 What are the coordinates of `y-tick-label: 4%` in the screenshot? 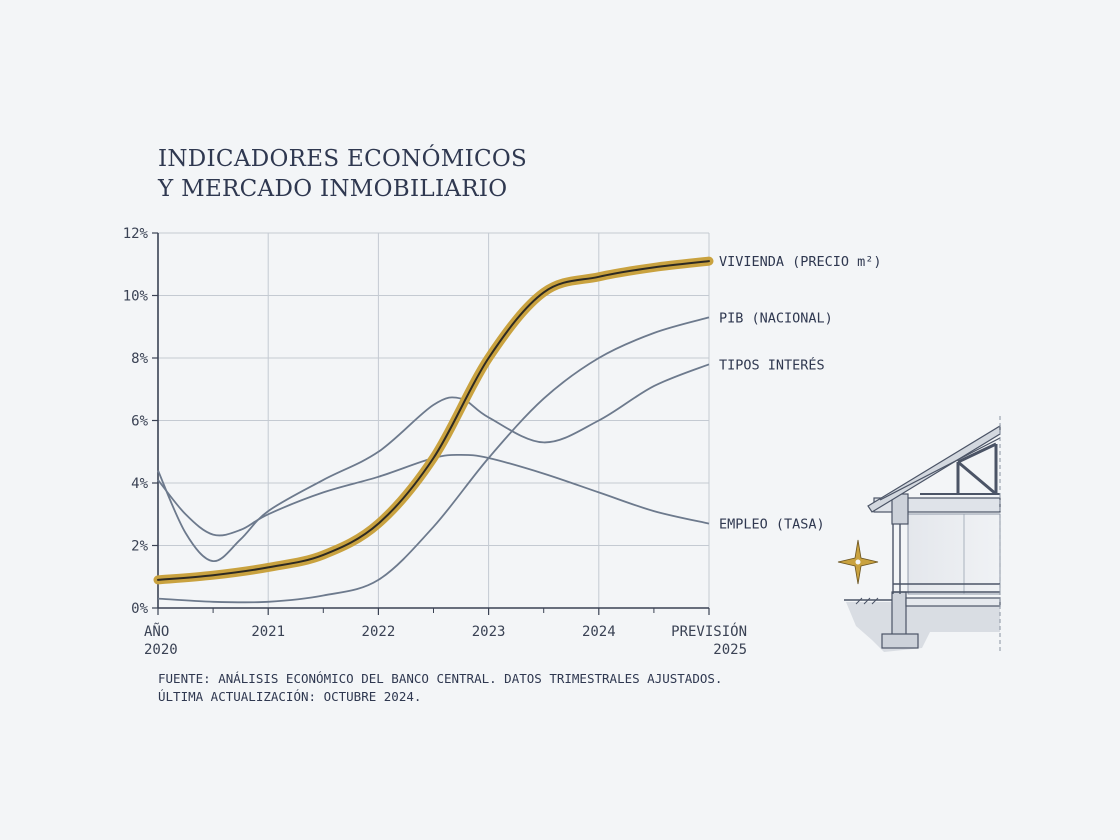 It's located at (139, 484).